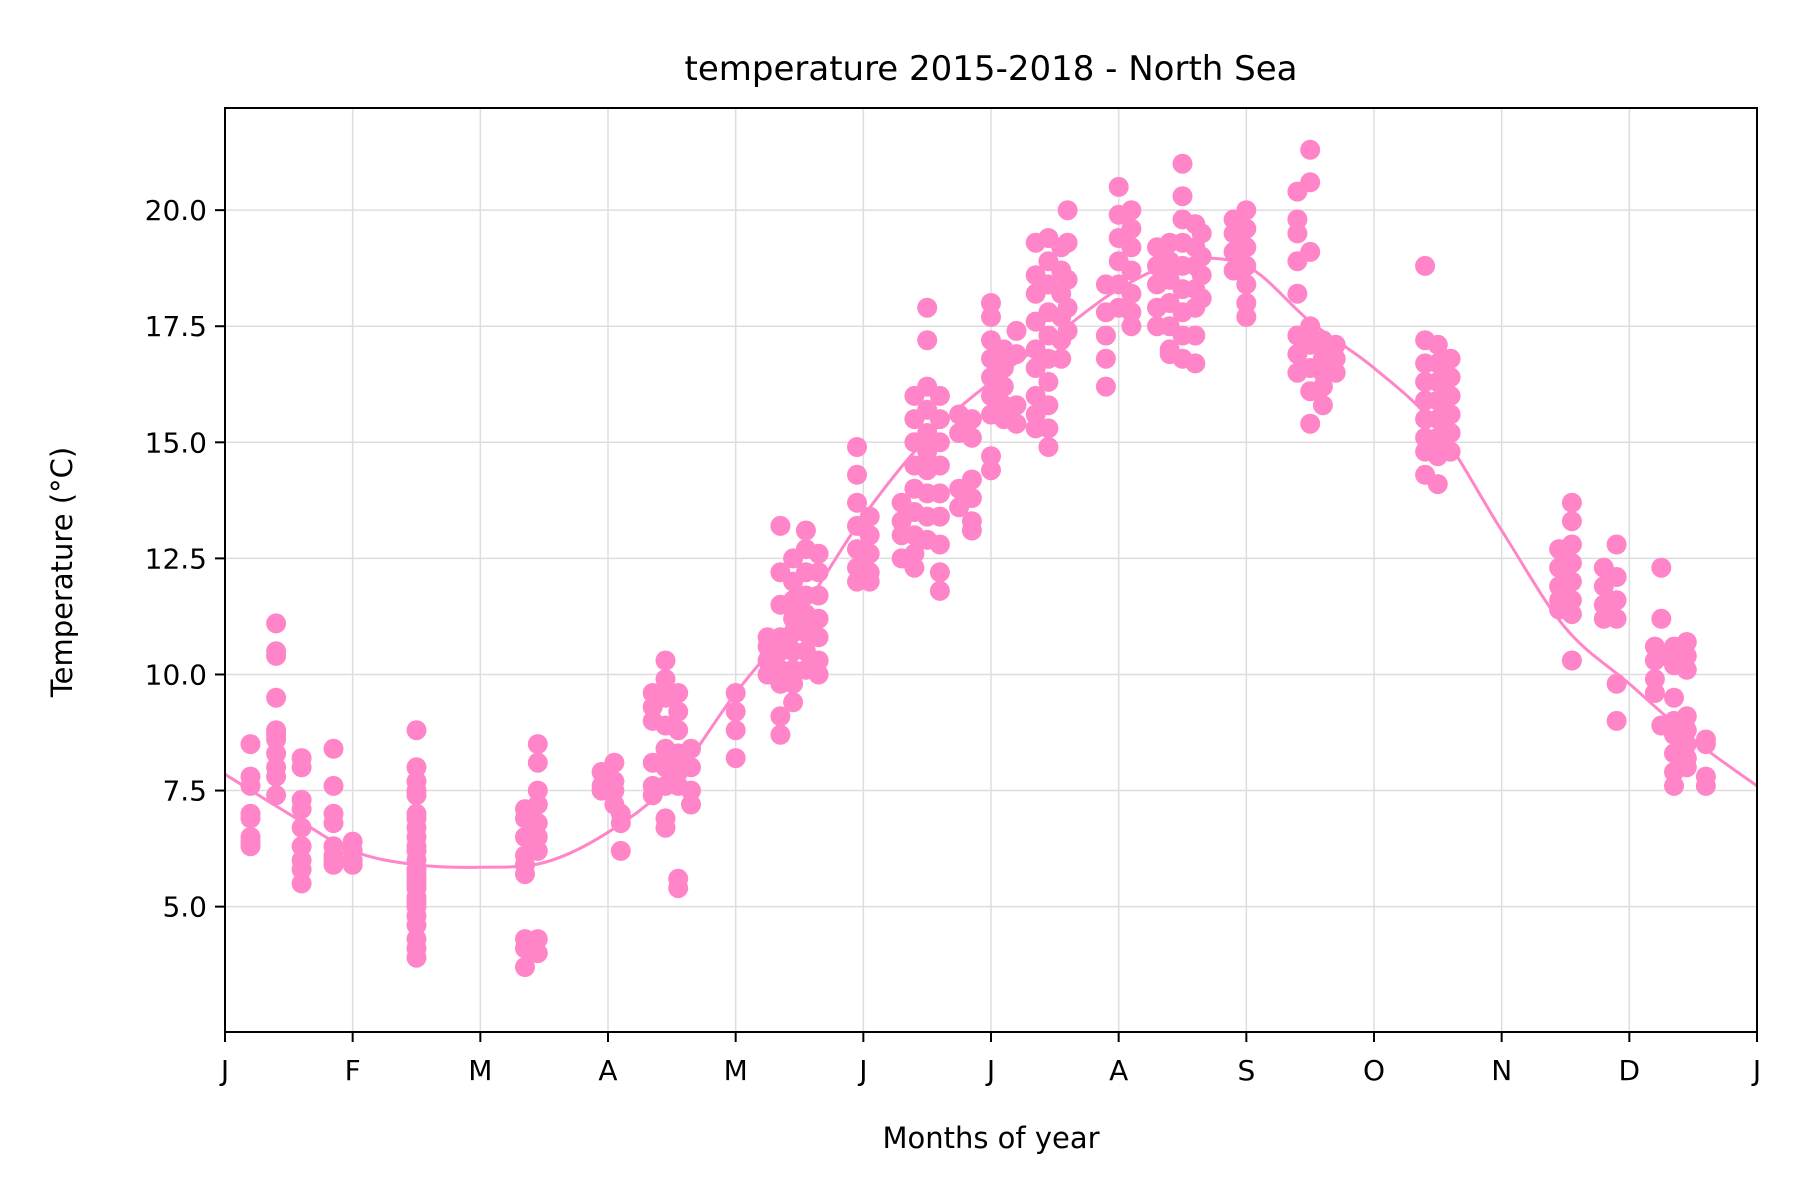  Describe the element at coordinates (185, 559) in the screenshot. I see `y-axis-ticks: 5.0 7.5 10.0 12.5 15.0 17.5 20.0` at that location.